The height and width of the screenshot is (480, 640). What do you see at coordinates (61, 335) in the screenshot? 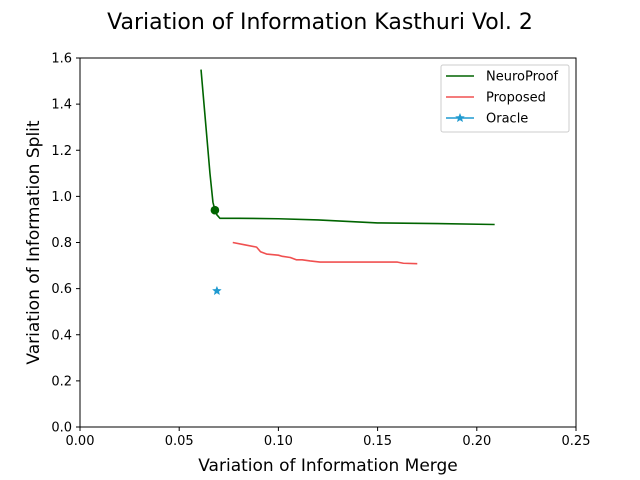
I see `y-tick-label: 0.4` at bounding box center [61, 335].